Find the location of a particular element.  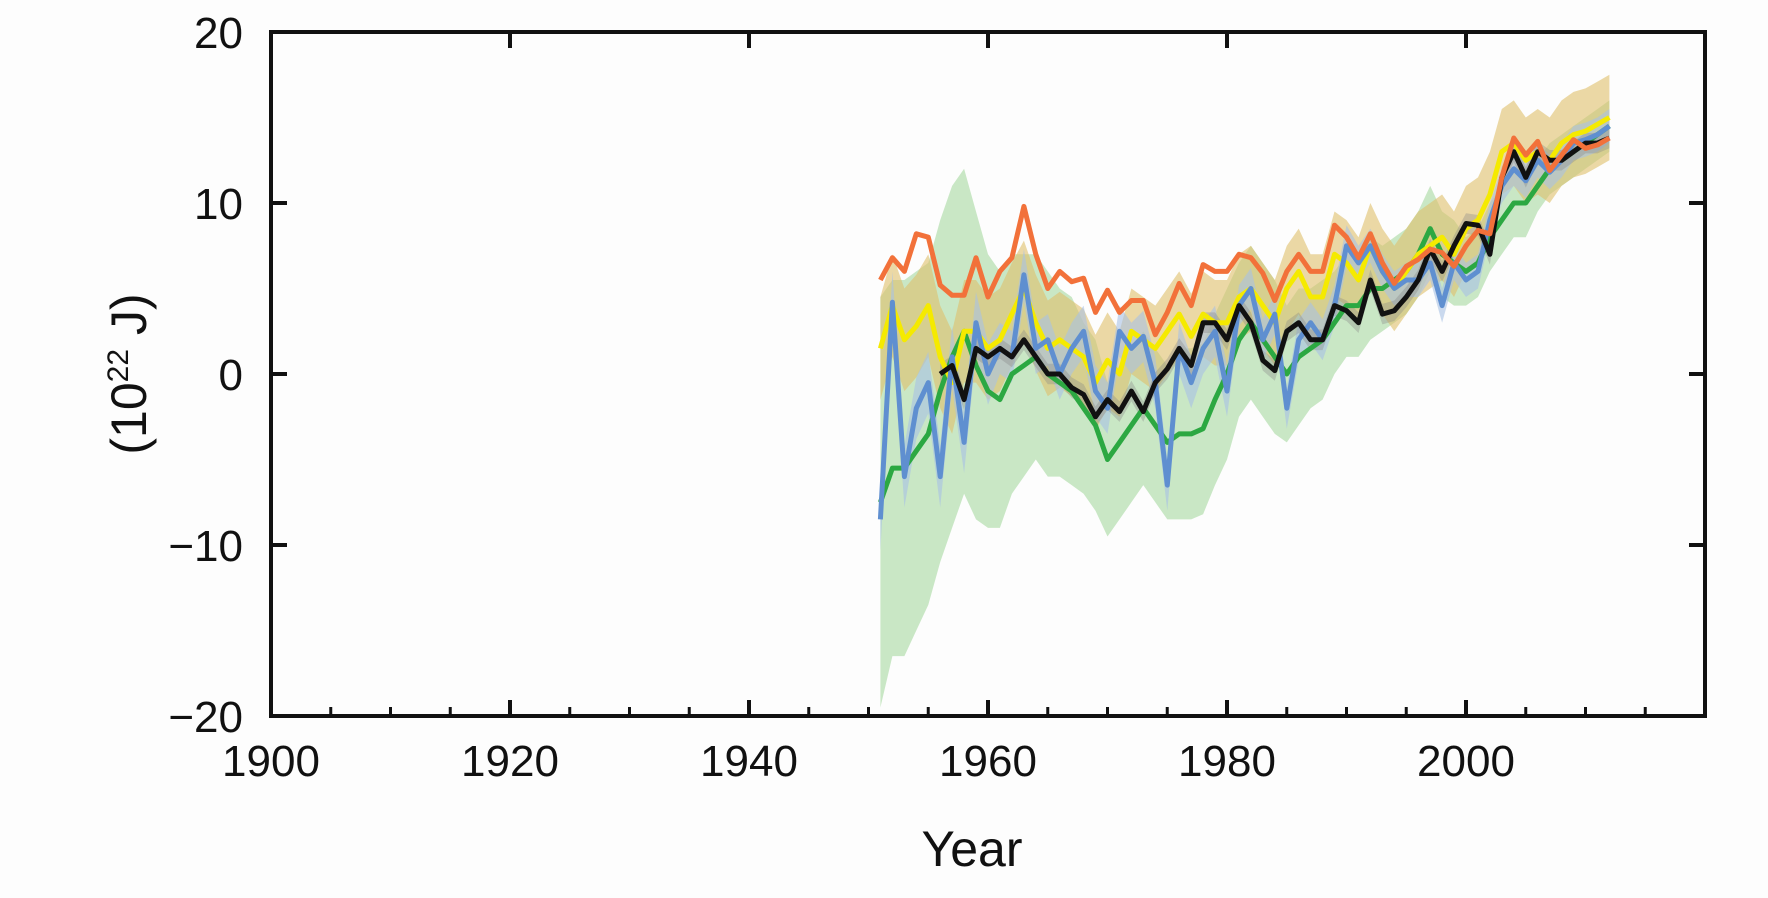

x-axis-title: Year is located at coordinates (971, 849).